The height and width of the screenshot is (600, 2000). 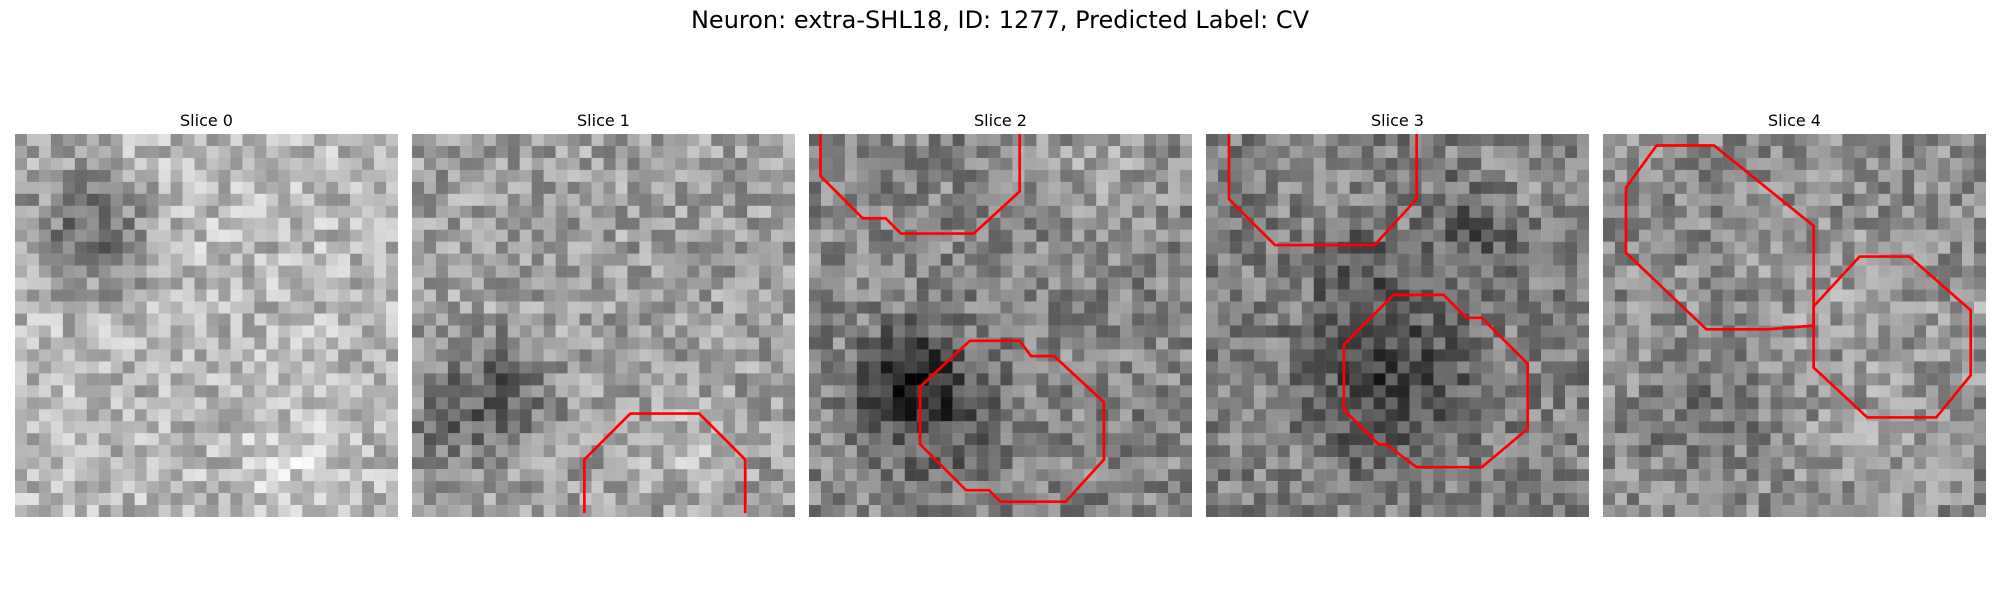 I want to click on slice-title: Slice 3, so click(x=1397, y=120).